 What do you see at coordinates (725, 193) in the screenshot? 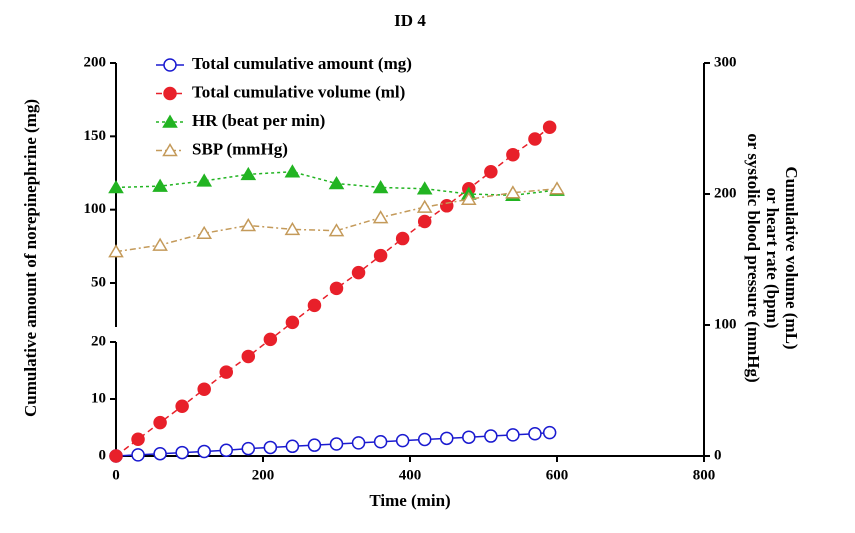
I see `y2-tick-label: 200` at bounding box center [725, 193].